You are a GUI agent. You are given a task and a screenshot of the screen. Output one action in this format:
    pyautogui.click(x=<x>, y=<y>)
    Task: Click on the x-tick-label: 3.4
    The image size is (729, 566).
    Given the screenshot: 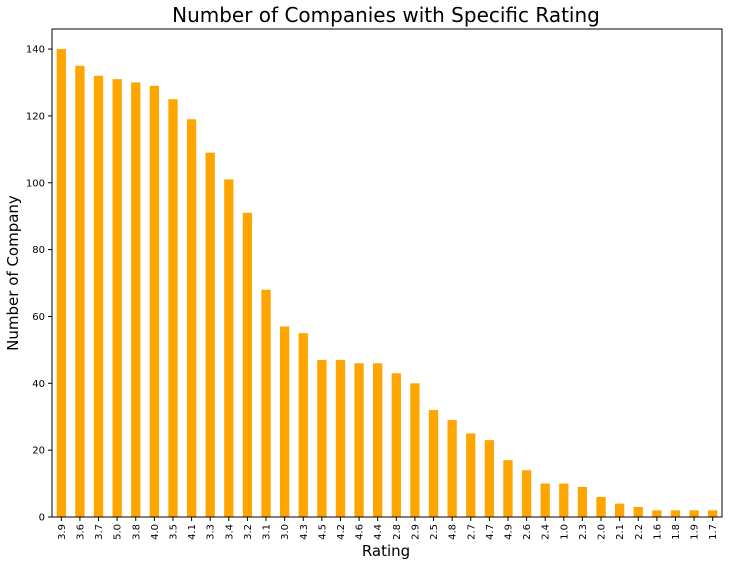 What is the action you would take?
    pyautogui.click(x=229, y=532)
    